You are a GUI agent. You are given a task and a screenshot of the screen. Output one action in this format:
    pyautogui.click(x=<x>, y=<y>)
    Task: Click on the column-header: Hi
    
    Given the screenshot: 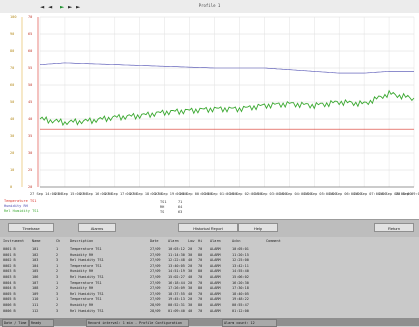 What is the action you would take?
    pyautogui.click(x=200, y=241)
    